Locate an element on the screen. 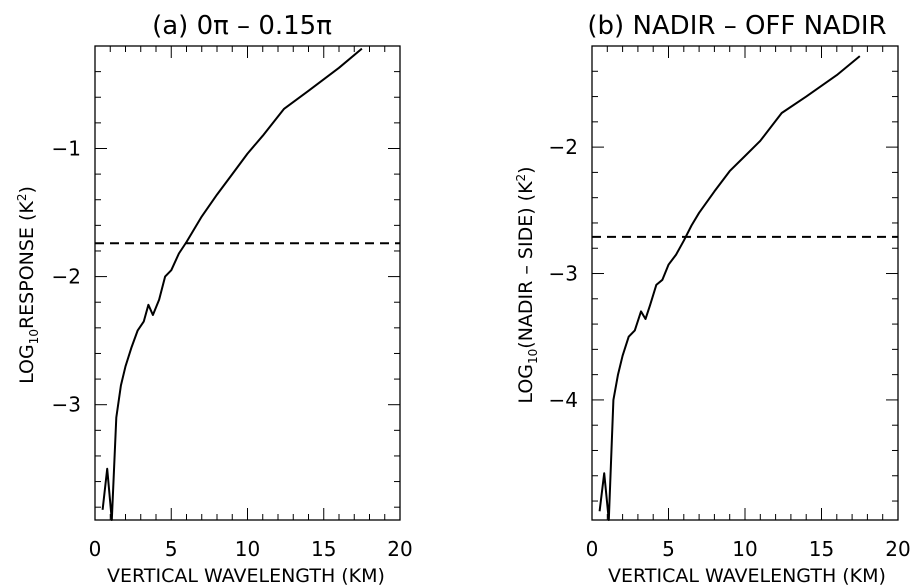  panel-b-y-axis-label: LOG10(NADIR – SIDE) (K2) is located at coordinates (527, 284).